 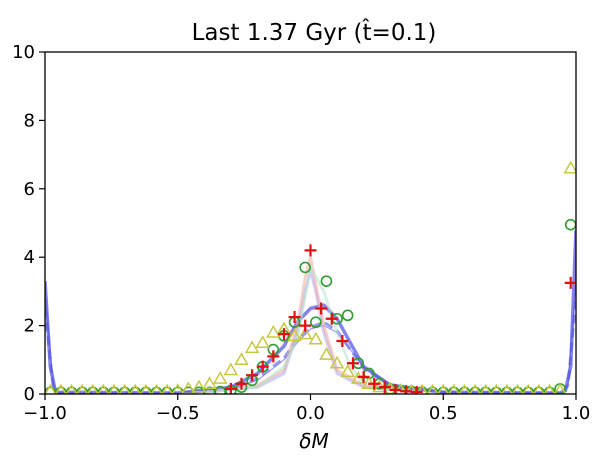 I want to click on y-tick-label: 6, so click(x=29, y=189).